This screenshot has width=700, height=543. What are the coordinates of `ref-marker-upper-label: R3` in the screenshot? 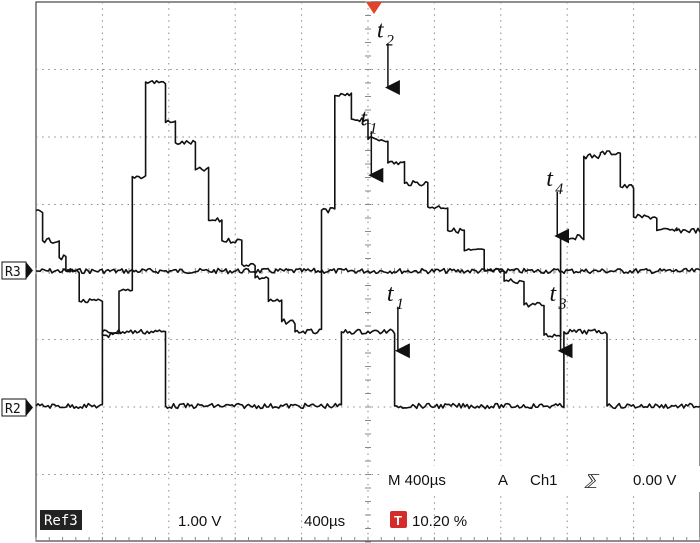 It's located at (13, 272).